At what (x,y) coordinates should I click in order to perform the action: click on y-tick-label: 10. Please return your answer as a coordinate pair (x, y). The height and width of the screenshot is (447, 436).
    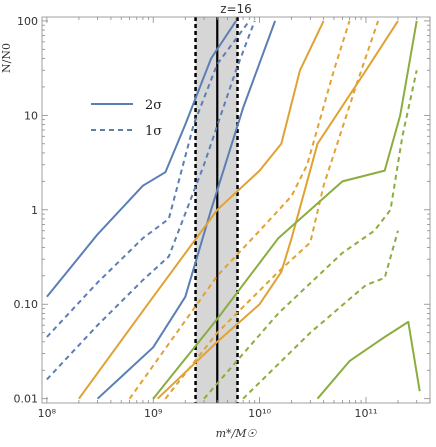
    Looking at the image, I should click on (31, 115).